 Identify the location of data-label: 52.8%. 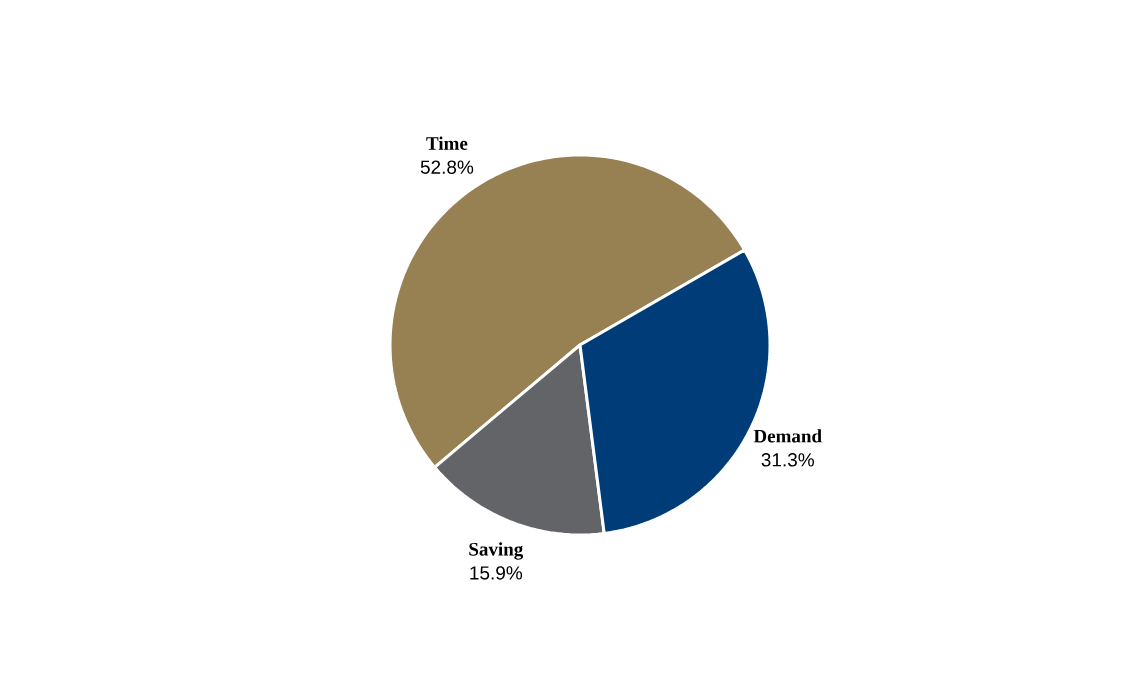
(447, 167).